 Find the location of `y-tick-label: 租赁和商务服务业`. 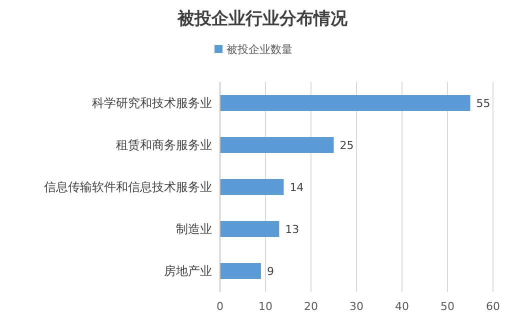

y-tick-label: 租赁和商务服务业 is located at coordinates (164, 145).